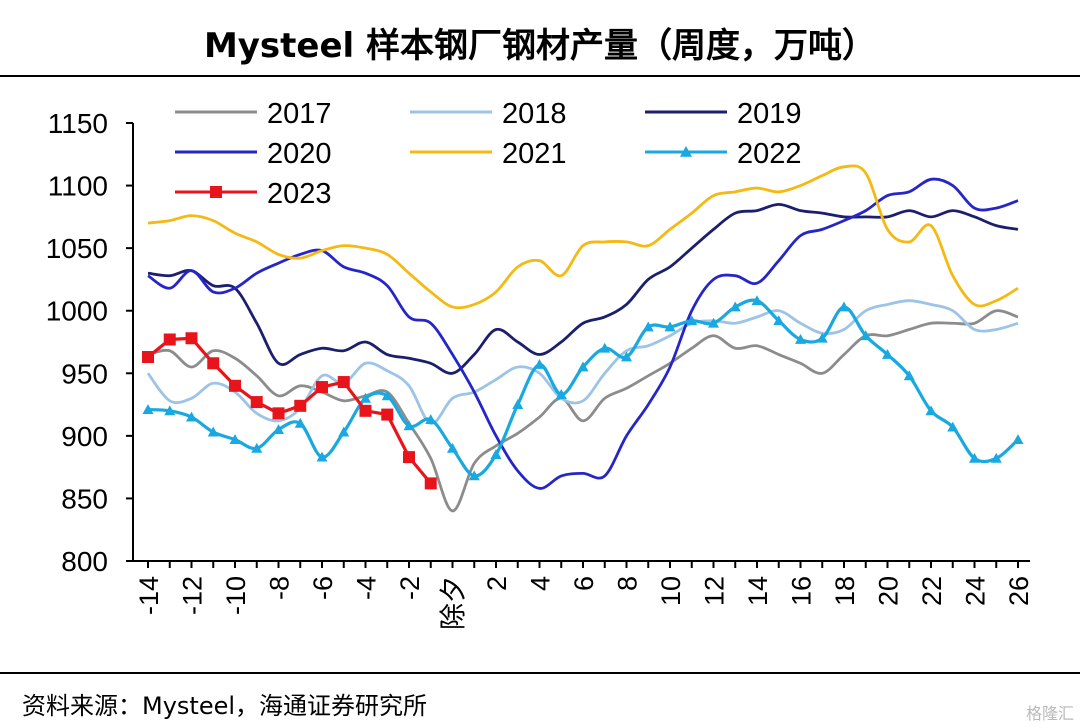 Image resolution: width=1080 pixels, height=728 pixels. I want to click on y-tick-label: 1050, so click(77, 248).